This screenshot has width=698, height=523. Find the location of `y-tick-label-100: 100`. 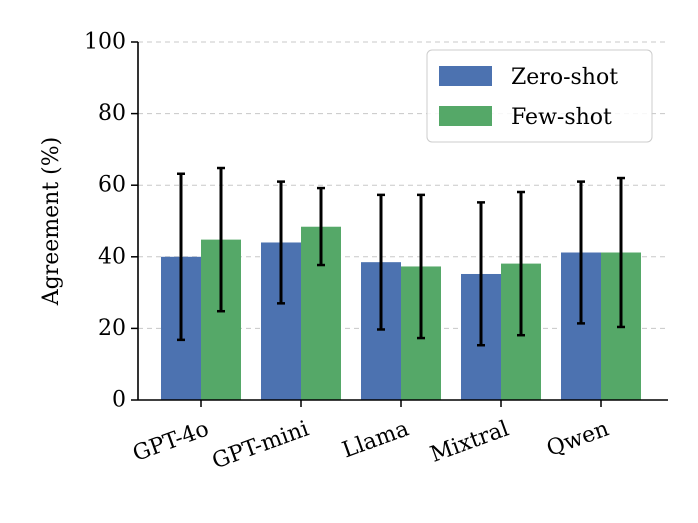

y-tick-label-100: 100 is located at coordinates (105, 42).